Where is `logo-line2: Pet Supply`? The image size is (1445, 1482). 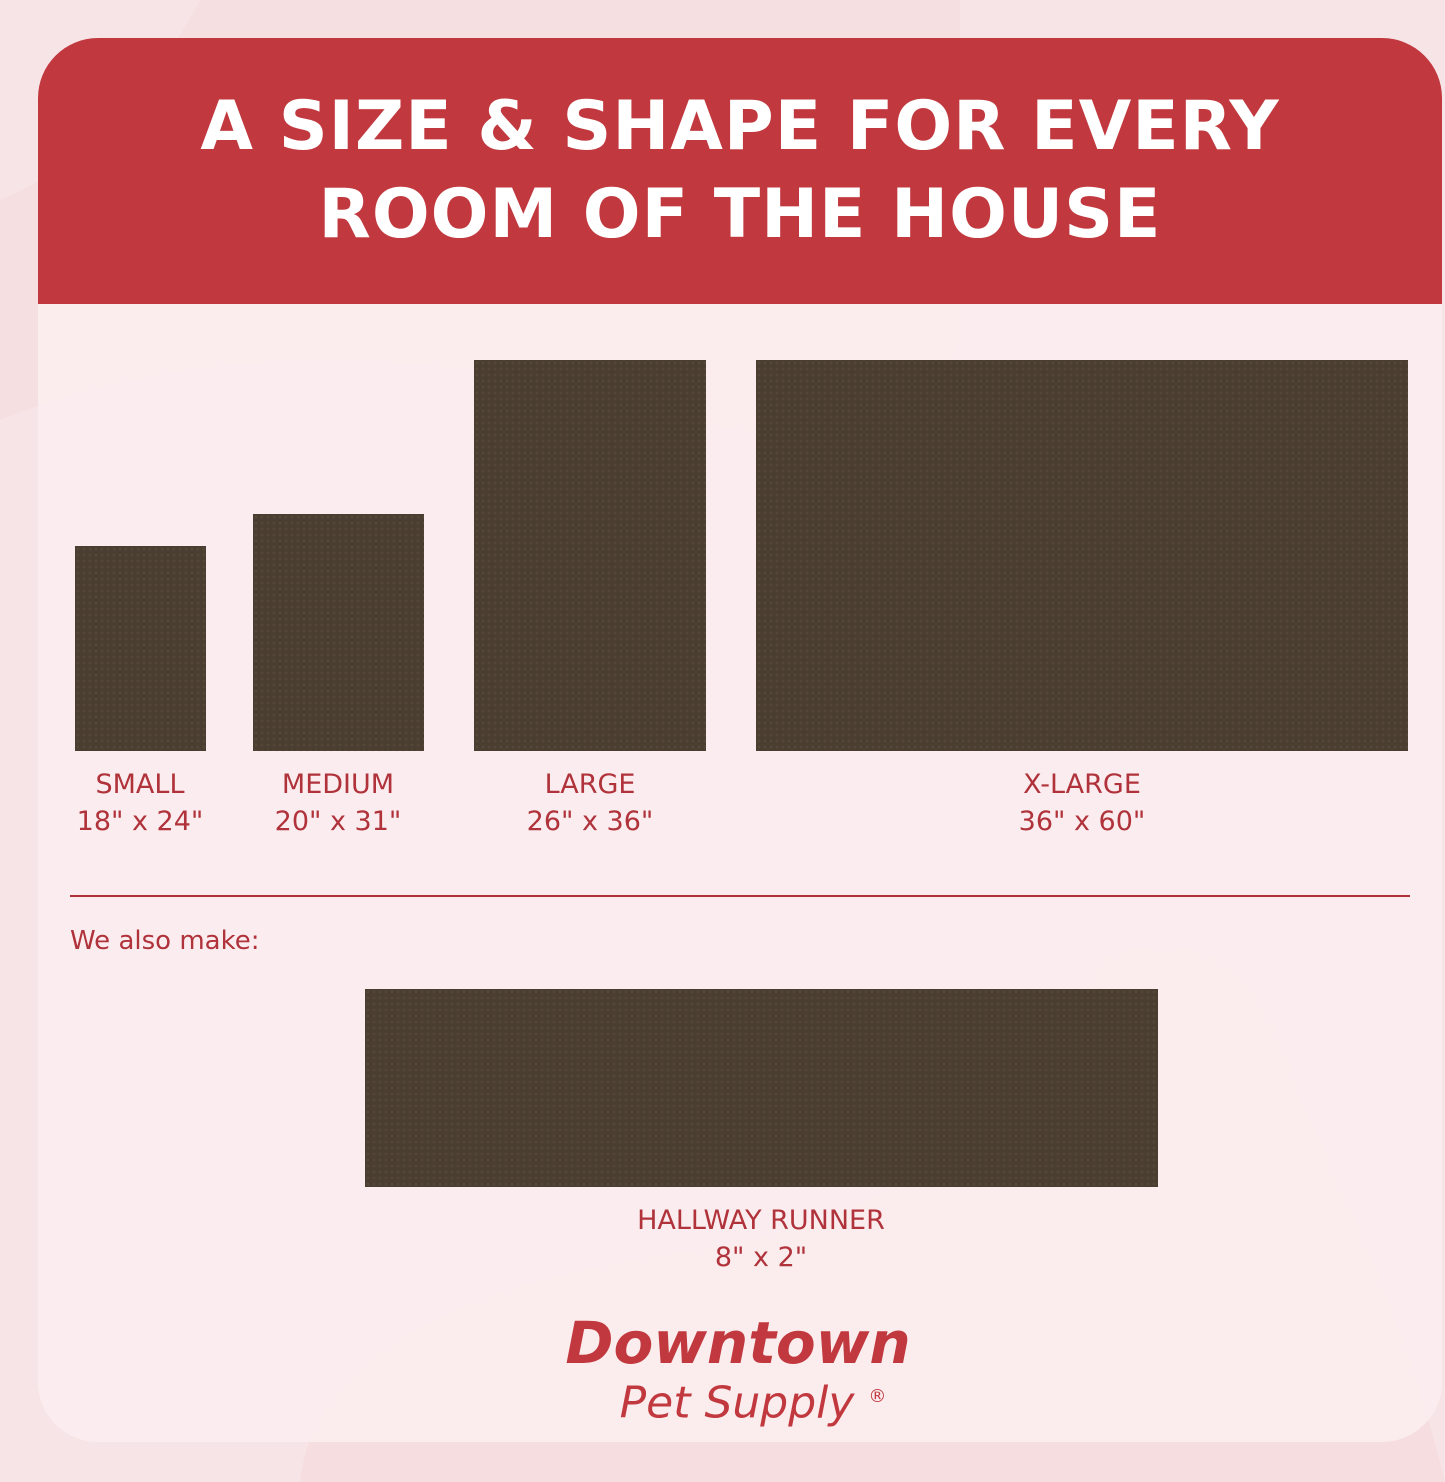 logo-line2: Pet Supply is located at coordinates (737, 1403).